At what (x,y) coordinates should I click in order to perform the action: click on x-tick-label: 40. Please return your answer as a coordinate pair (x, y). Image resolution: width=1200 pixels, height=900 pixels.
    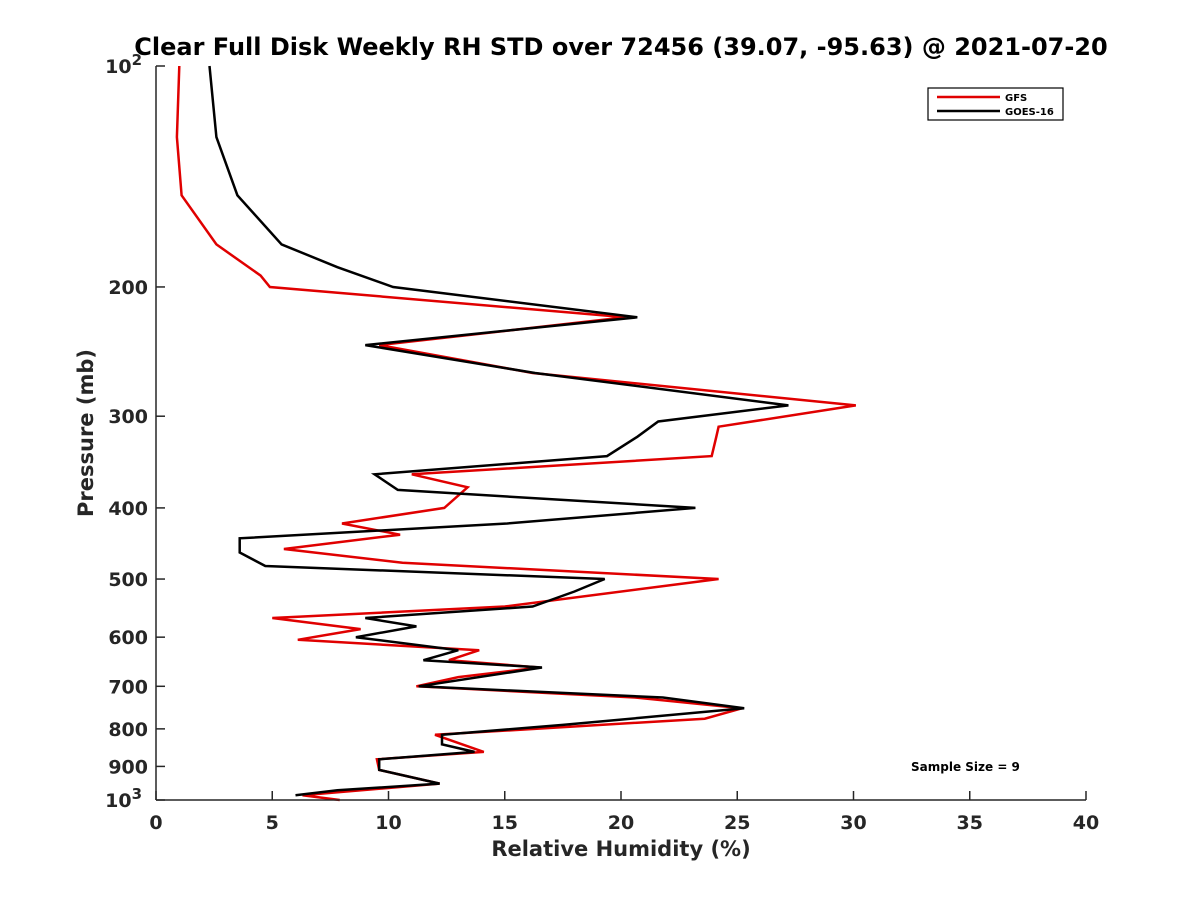
    Looking at the image, I should click on (1086, 823).